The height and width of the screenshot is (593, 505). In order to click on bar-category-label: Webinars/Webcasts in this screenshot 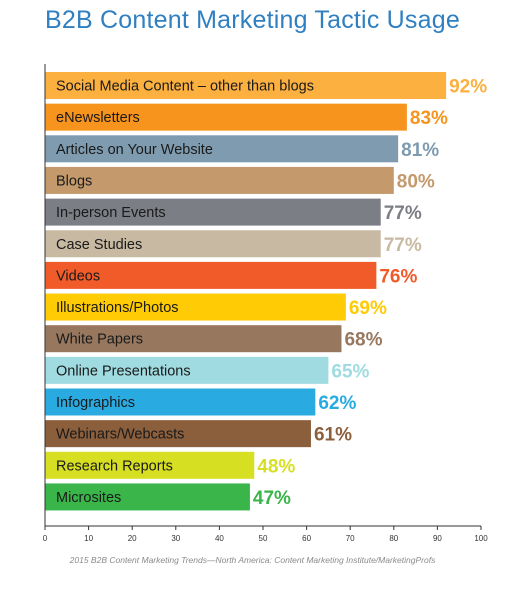, I will do `click(120, 435)`.